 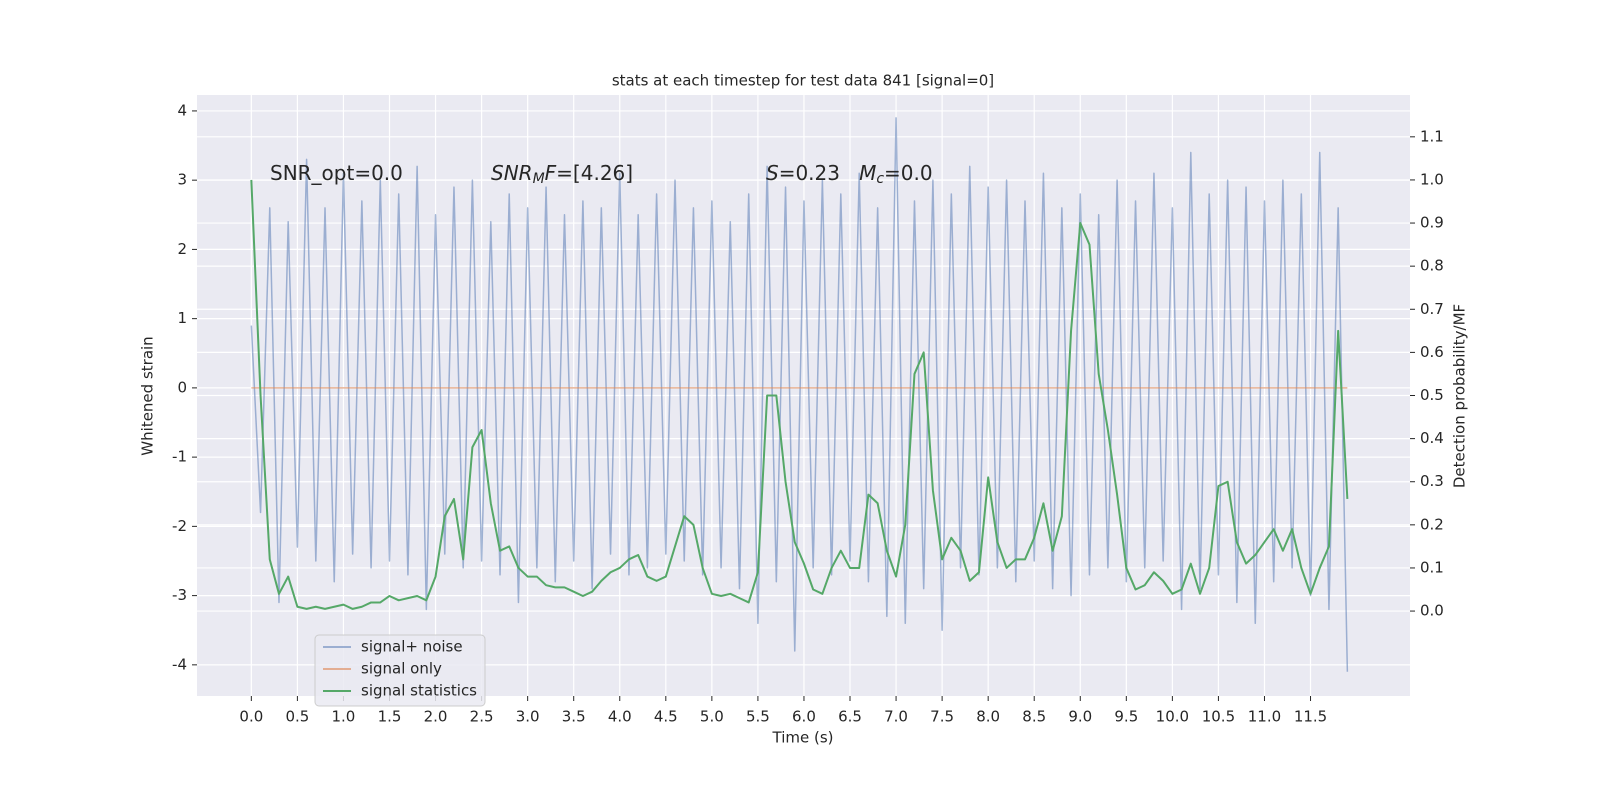 What do you see at coordinates (1432, 395) in the screenshot?
I see `y2-tick-label: 0.5` at bounding box center [1432, 395].